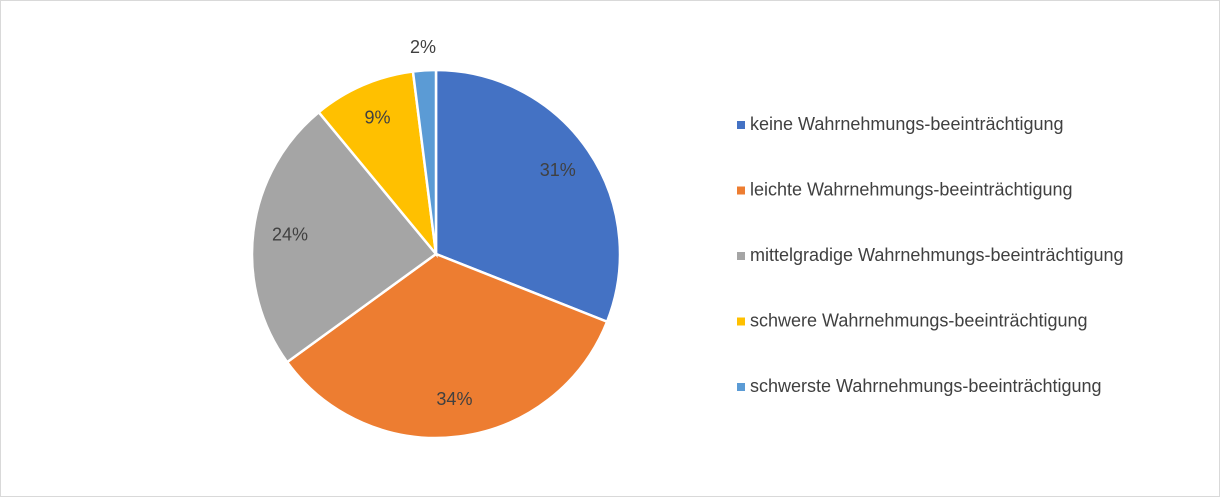 This screenshot has height=498, width=1221. What do you see at coordinates (911, 189) in the screenshot?
I see `legend-label: leichte Wahrnehmungs-beeinträchtigung` at bounding box center [911, 189].